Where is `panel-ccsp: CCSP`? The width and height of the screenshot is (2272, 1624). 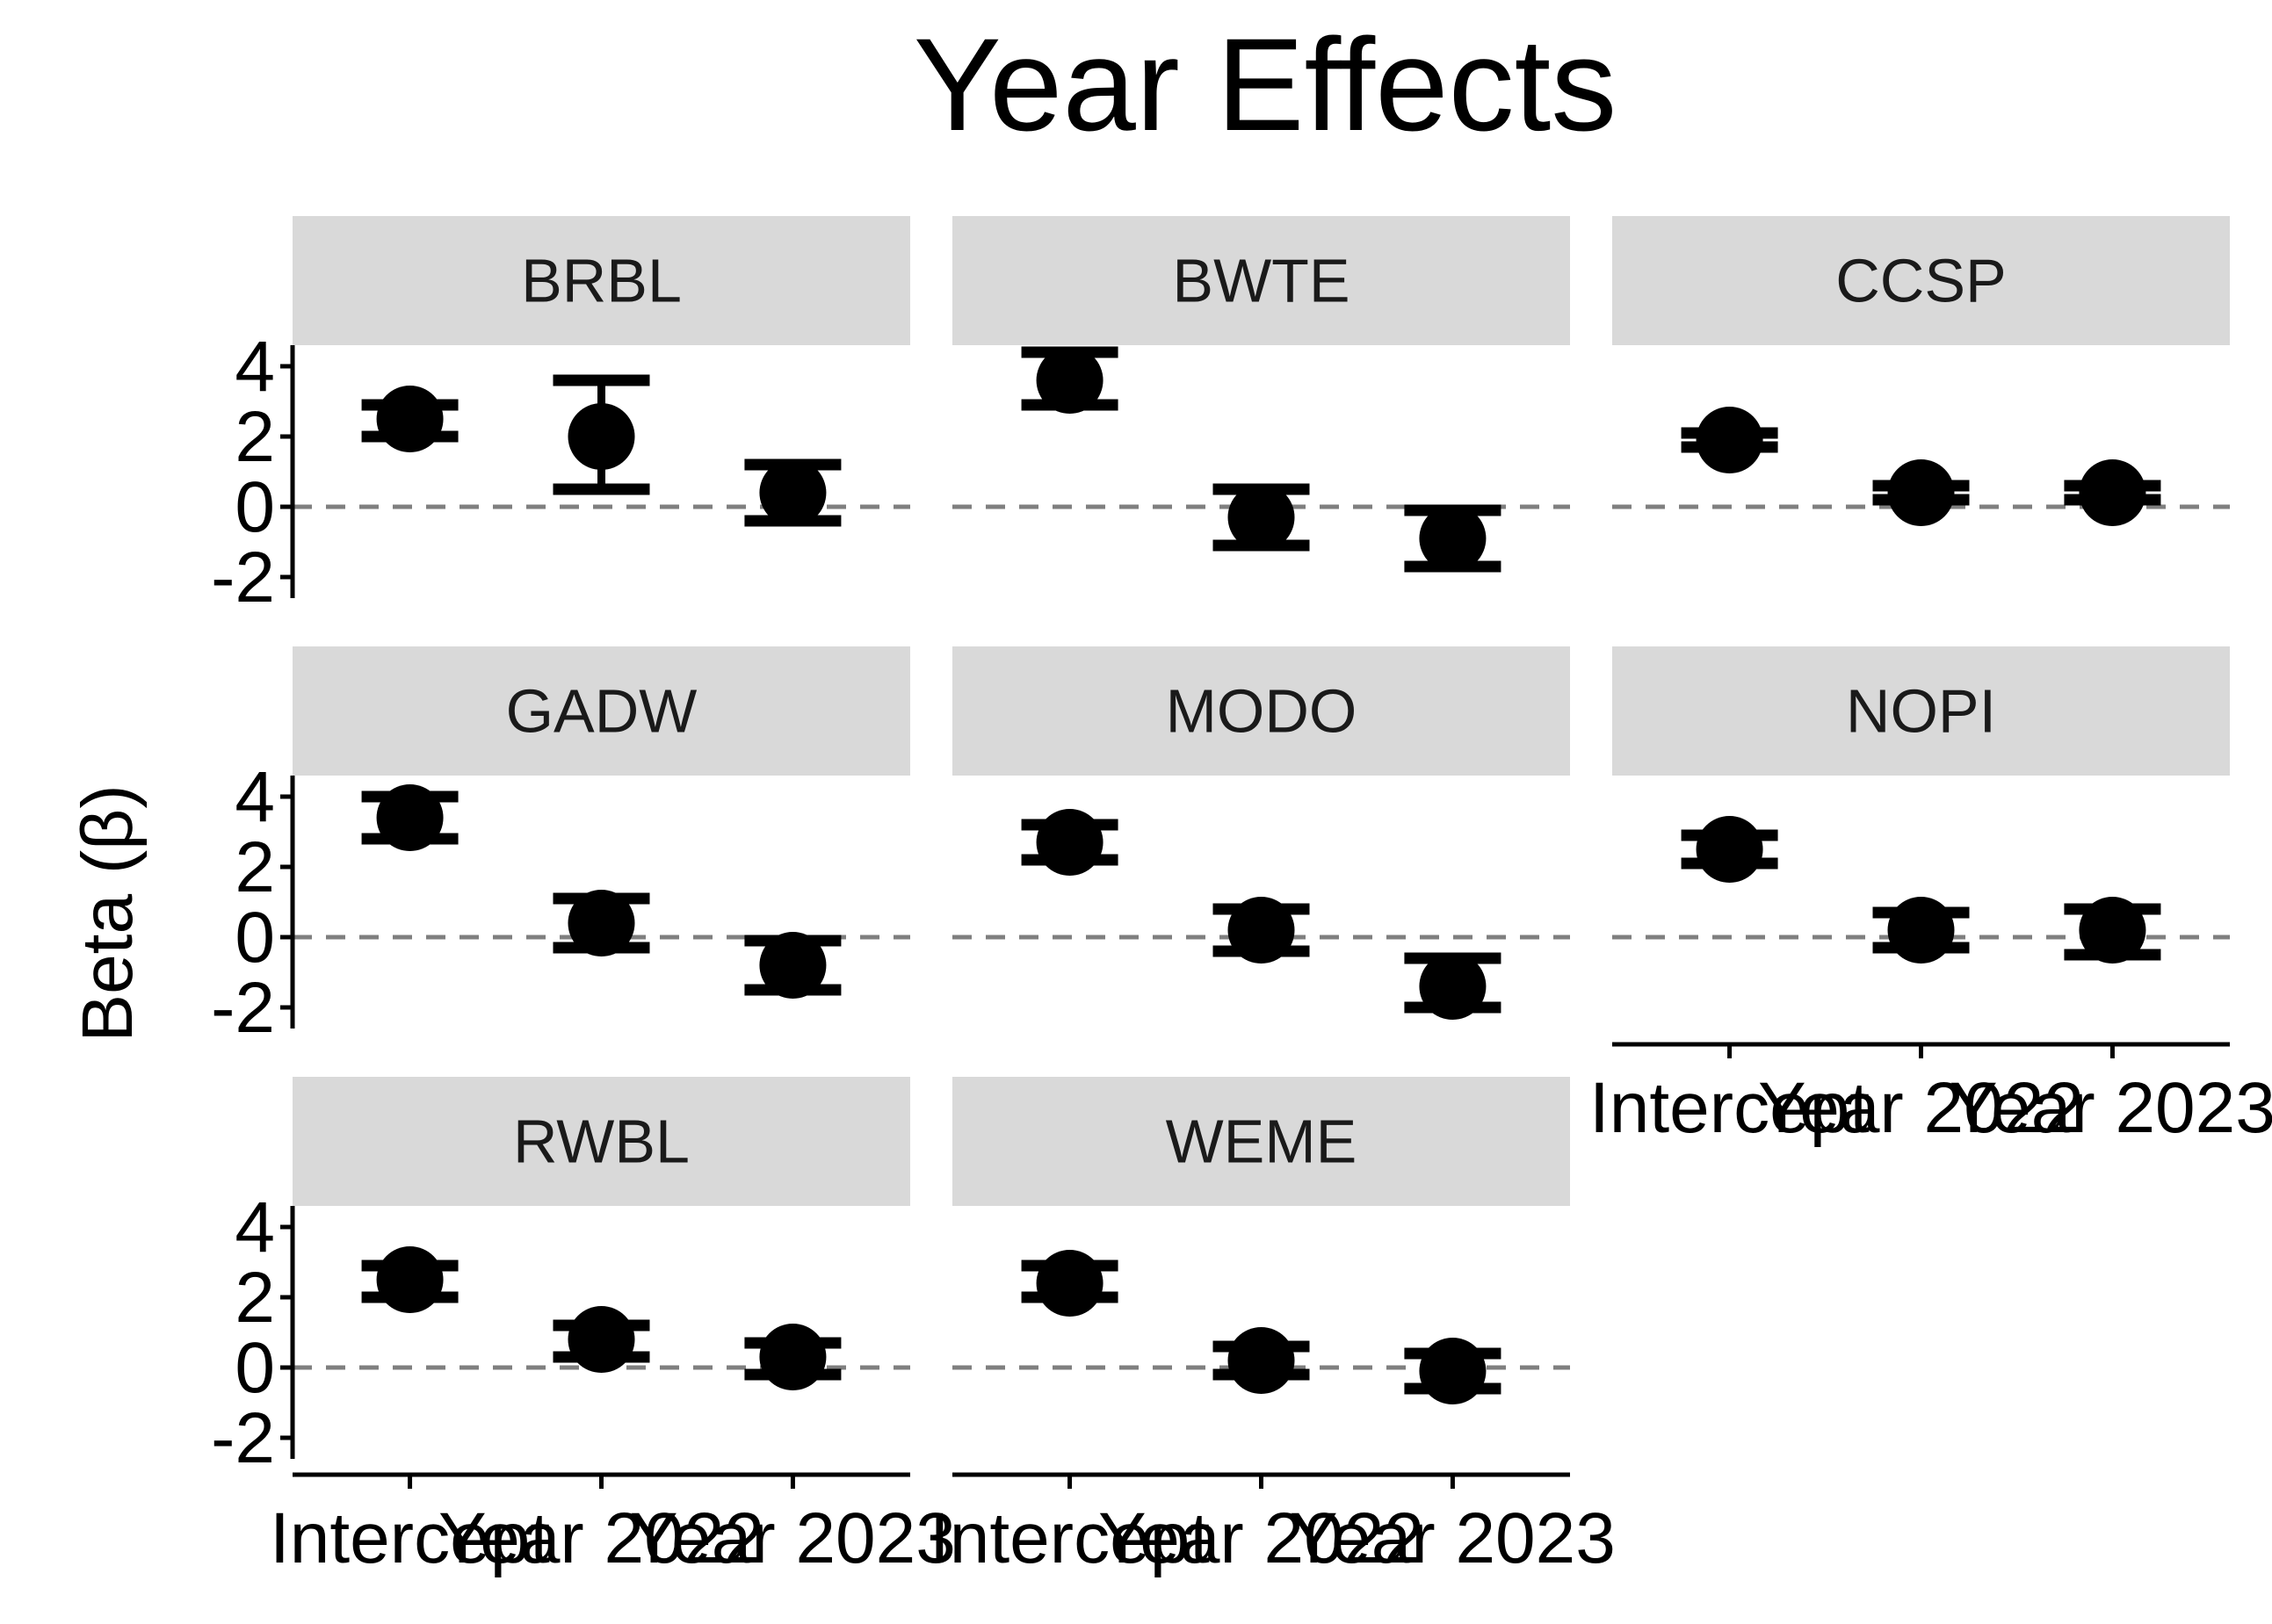 panel-ccsp: CCSP is located at coordinates (1921, 371).